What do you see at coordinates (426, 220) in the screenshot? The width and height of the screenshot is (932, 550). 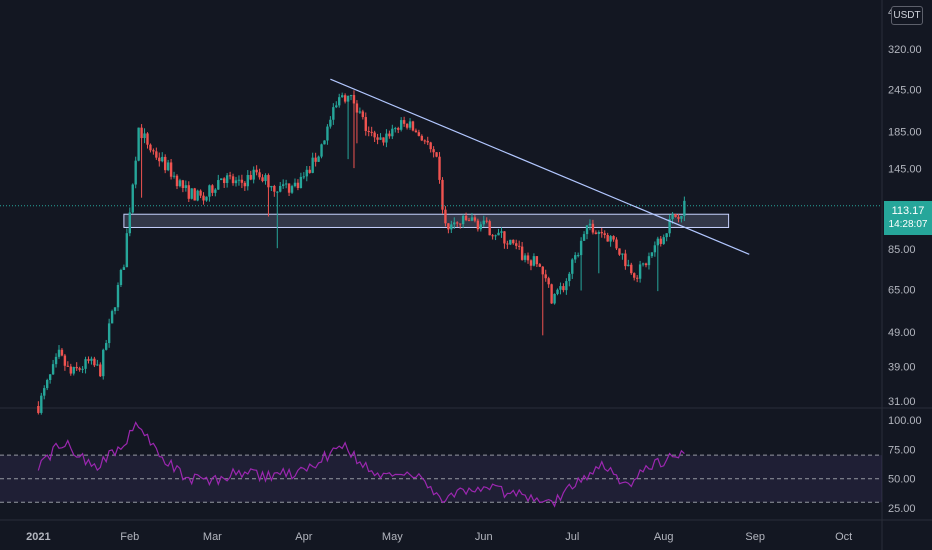 I see `support-zone` at bounding box center [426, 220].